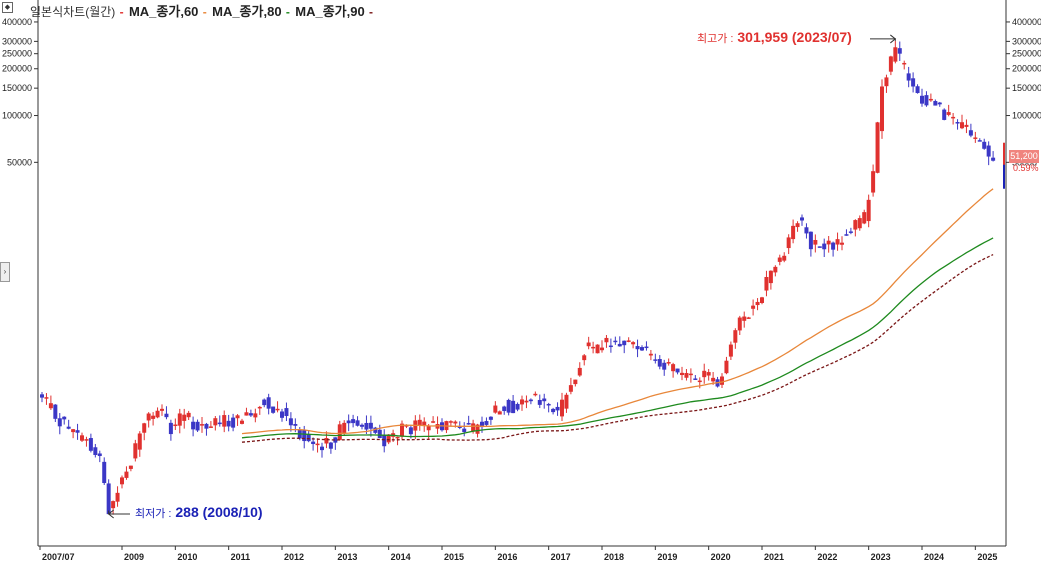  What do you see at coordinates (347, 557) in the screenshot?
I see `x-tick-label: 2013` at bounding box center [347, 557].